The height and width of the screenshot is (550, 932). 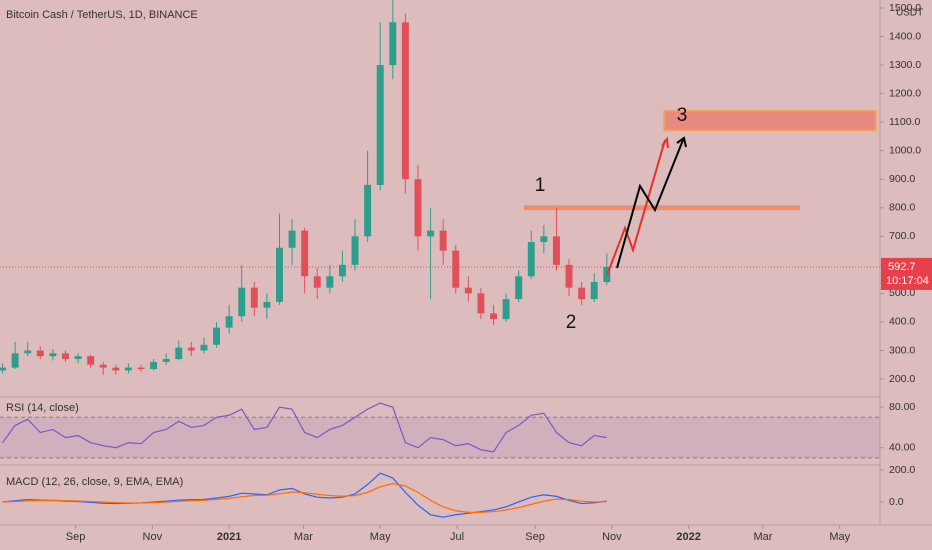 I want to click on y-tick-label: 1300.0, so click(x=905, y=65).